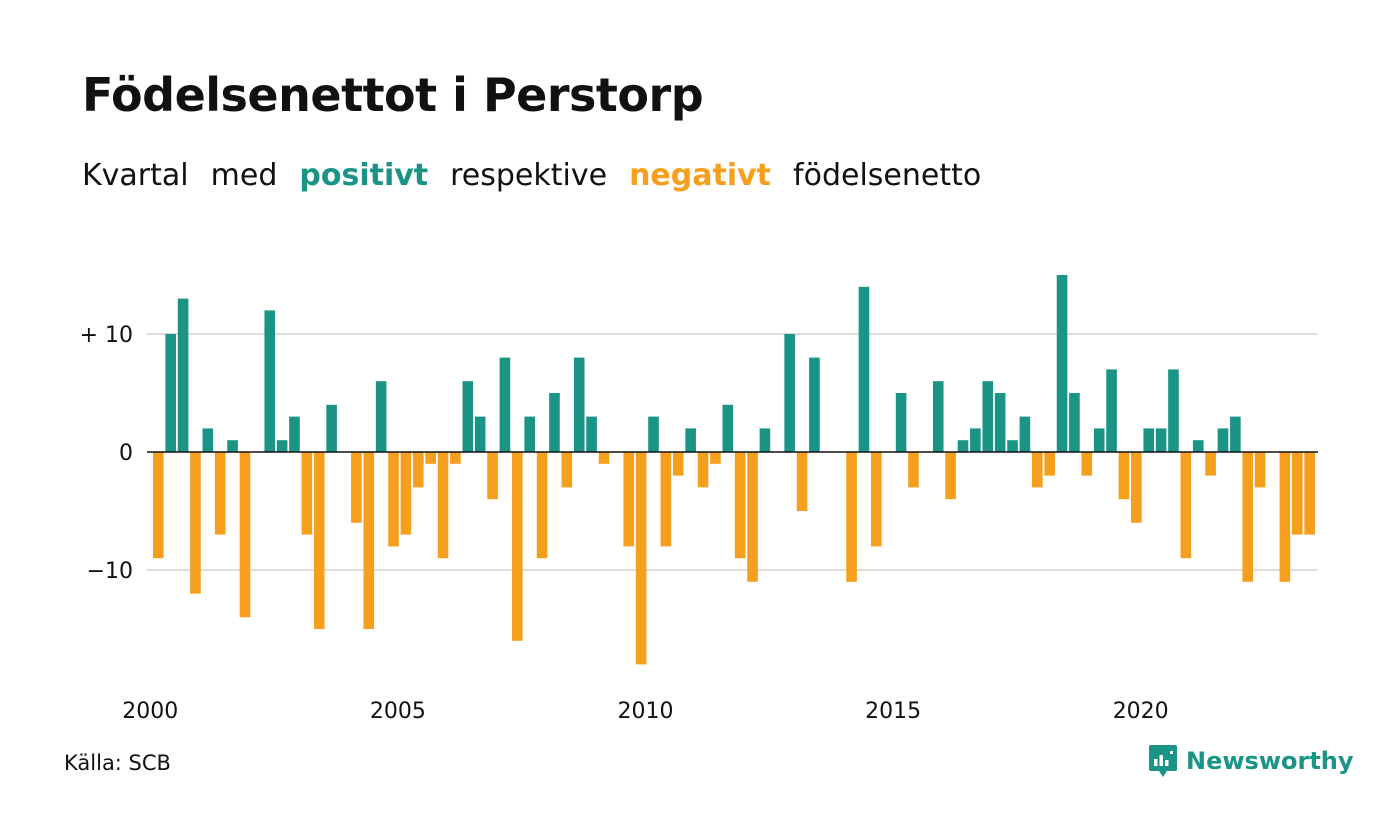  What do you see at coordinates (1111, 410) in the screenshot?
I see `bar: 2019 K2: 7` at bounding box center [1111, 410].